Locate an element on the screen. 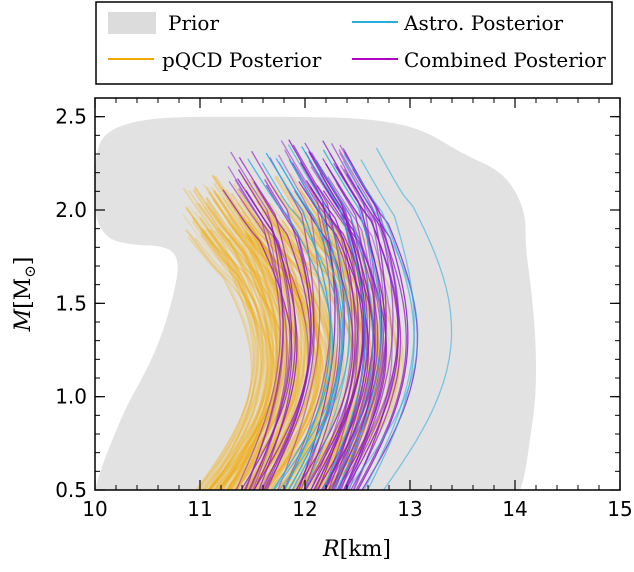 The height and width of the screenshot is (572, 634). y-axis-label-unit-close: ] is located at coordinates (23, 261).